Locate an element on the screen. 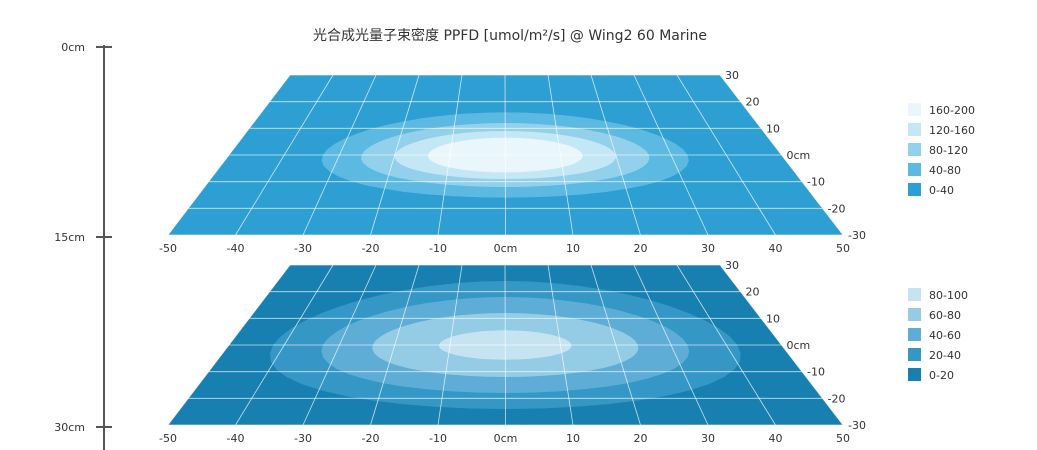 This screenshot has width=1037, height=450. legend-label: 40-80 is located at coordinates (945, 170).